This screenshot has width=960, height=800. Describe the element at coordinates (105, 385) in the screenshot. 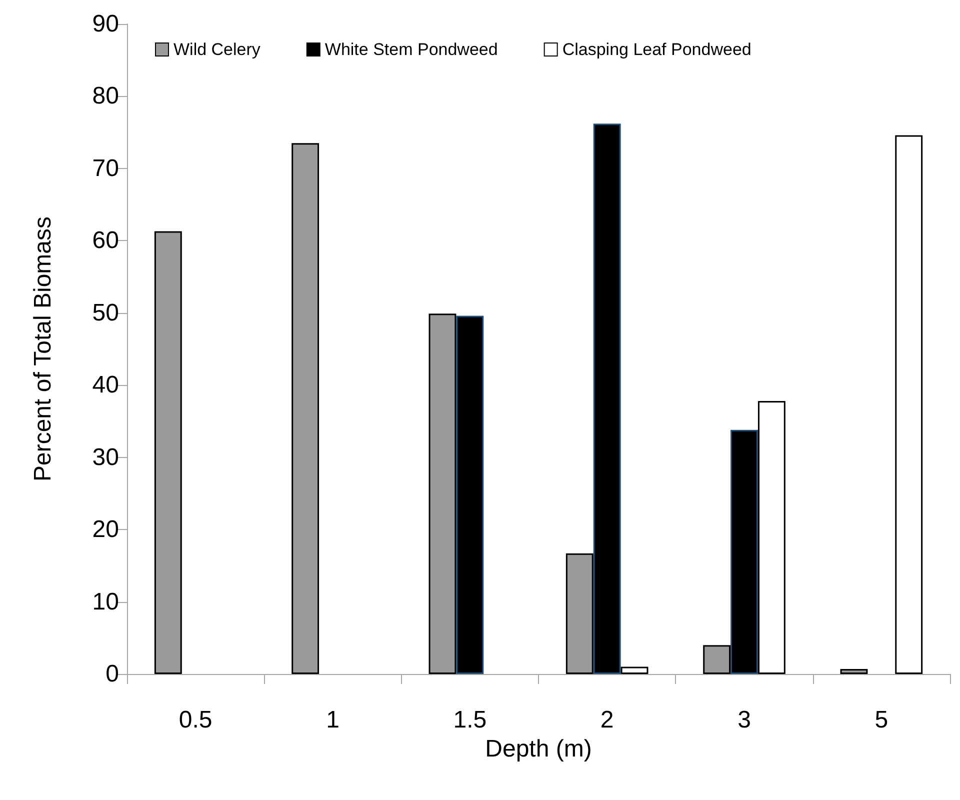

I see `y-tick-label: 40` at that location.